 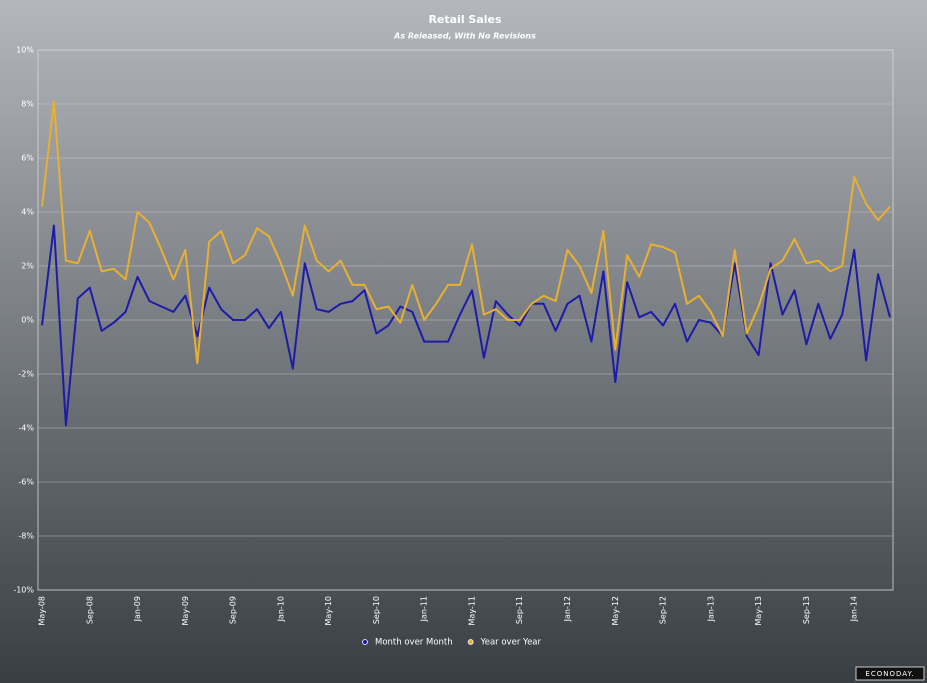 I want to click on y-tick-label: 0%, so click(x=27, y=320).